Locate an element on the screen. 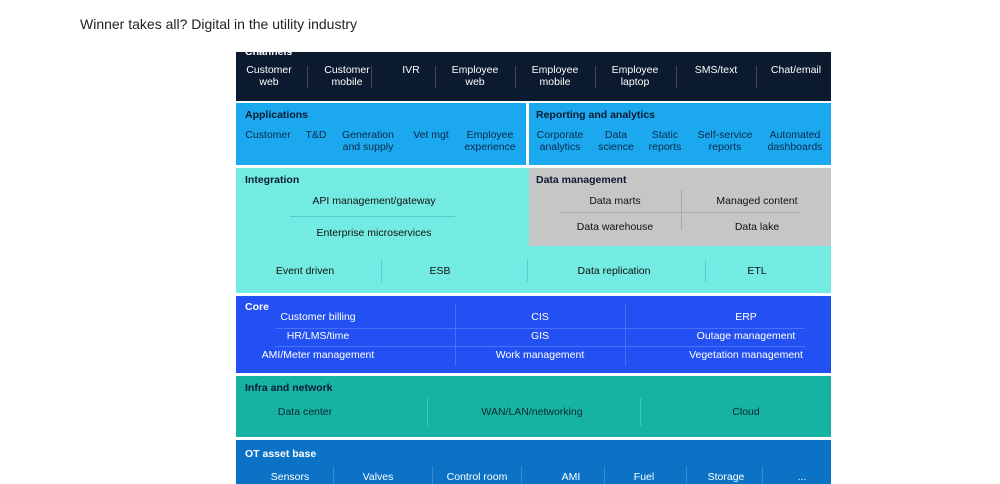 The height and width of the screenshot is (484, 1000). reporting-item: Self-service reports is located at coordinates (725, 141).